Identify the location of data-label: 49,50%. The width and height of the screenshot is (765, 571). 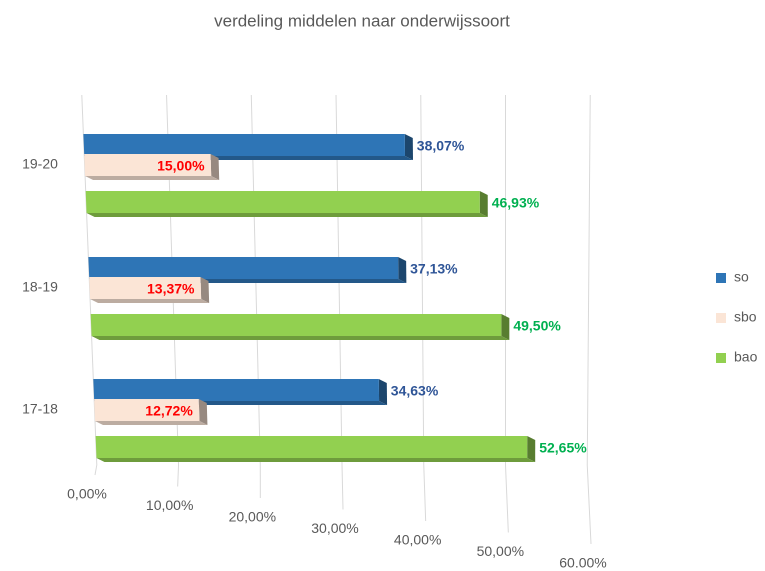
(537, 326).